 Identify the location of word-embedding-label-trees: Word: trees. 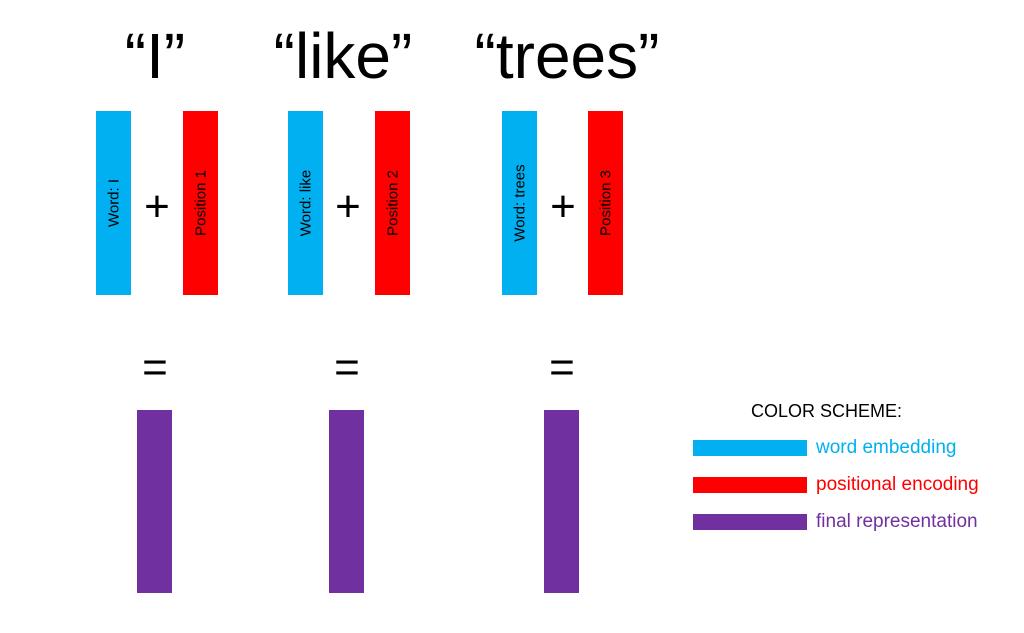
(519, 203).